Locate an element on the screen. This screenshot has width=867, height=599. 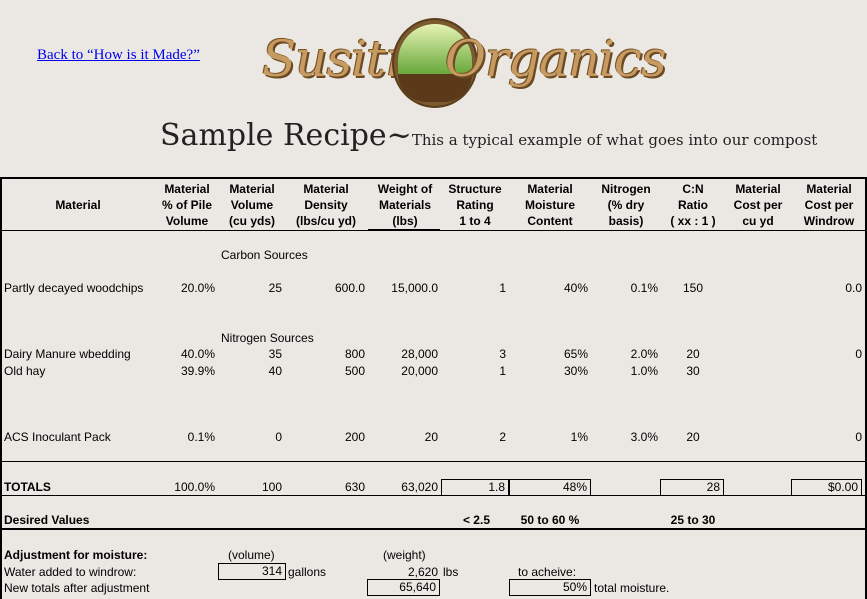
title-main: Sample Recipe~ is located at coordinates (286, 135).